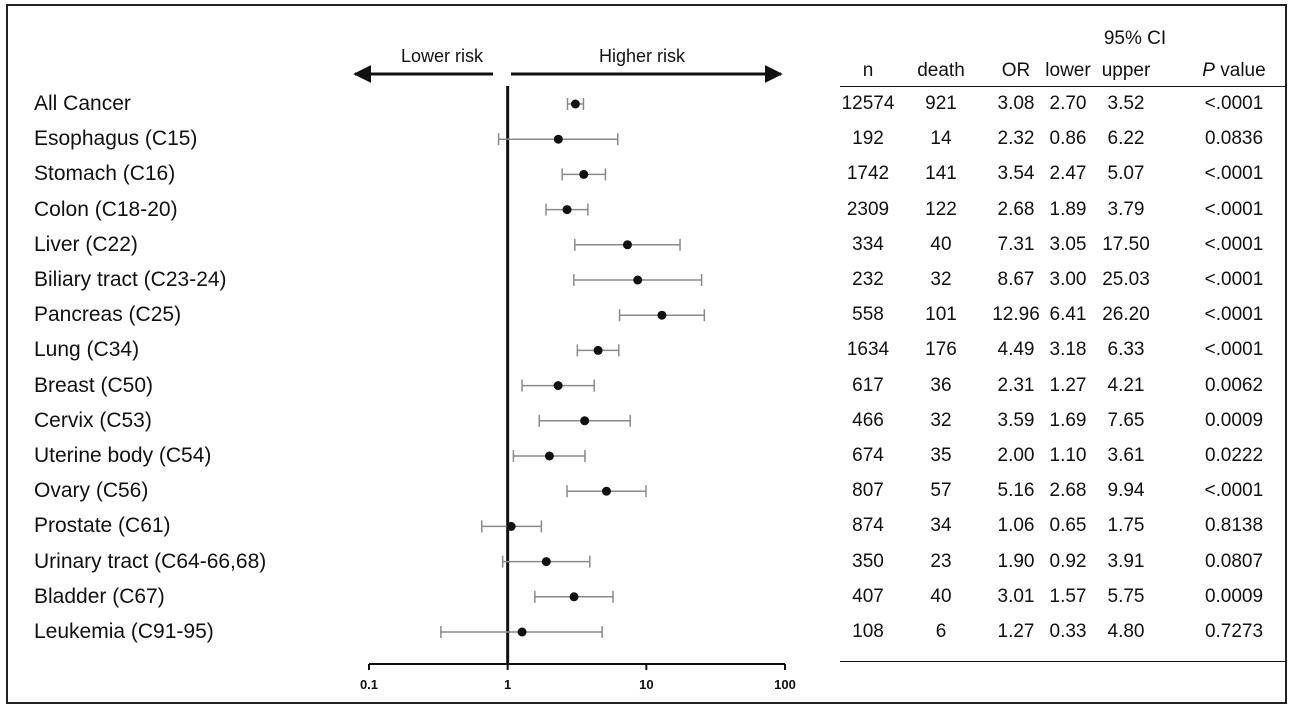 The width and height of the screenshot is (1293, 708). Describe the element at coordinates (941, 385) in the screenshot. I see `table-cell-death: 36` at that location.